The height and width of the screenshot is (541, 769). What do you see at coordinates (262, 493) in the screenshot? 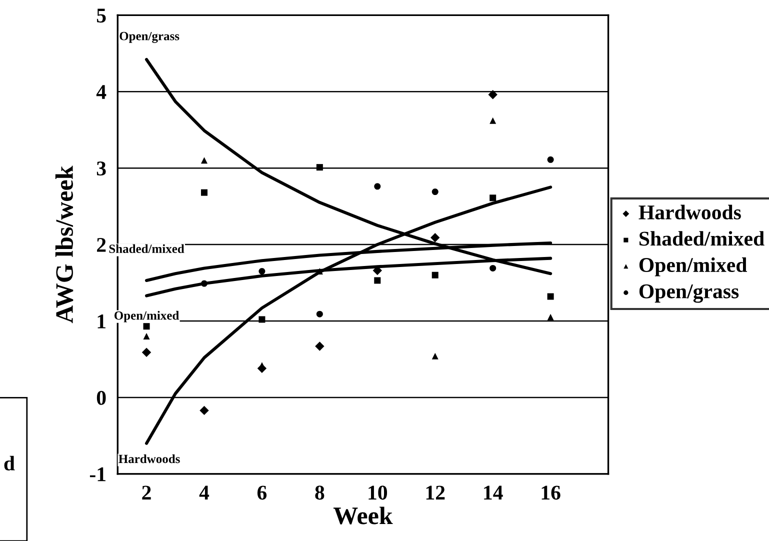
I see `x-tick-label: 6` at bounding box center [262, 493].